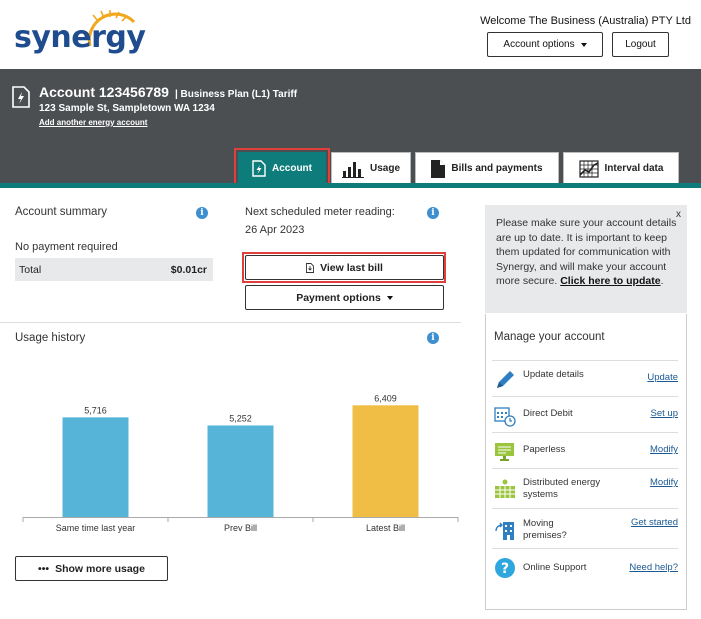 The height and width of the screenshot is (619, 701). What do you see at coordinates (562, 488) in the screenshot?
I see `manage-item-label: Distributed energy systems` at bounding box center [562, 488].